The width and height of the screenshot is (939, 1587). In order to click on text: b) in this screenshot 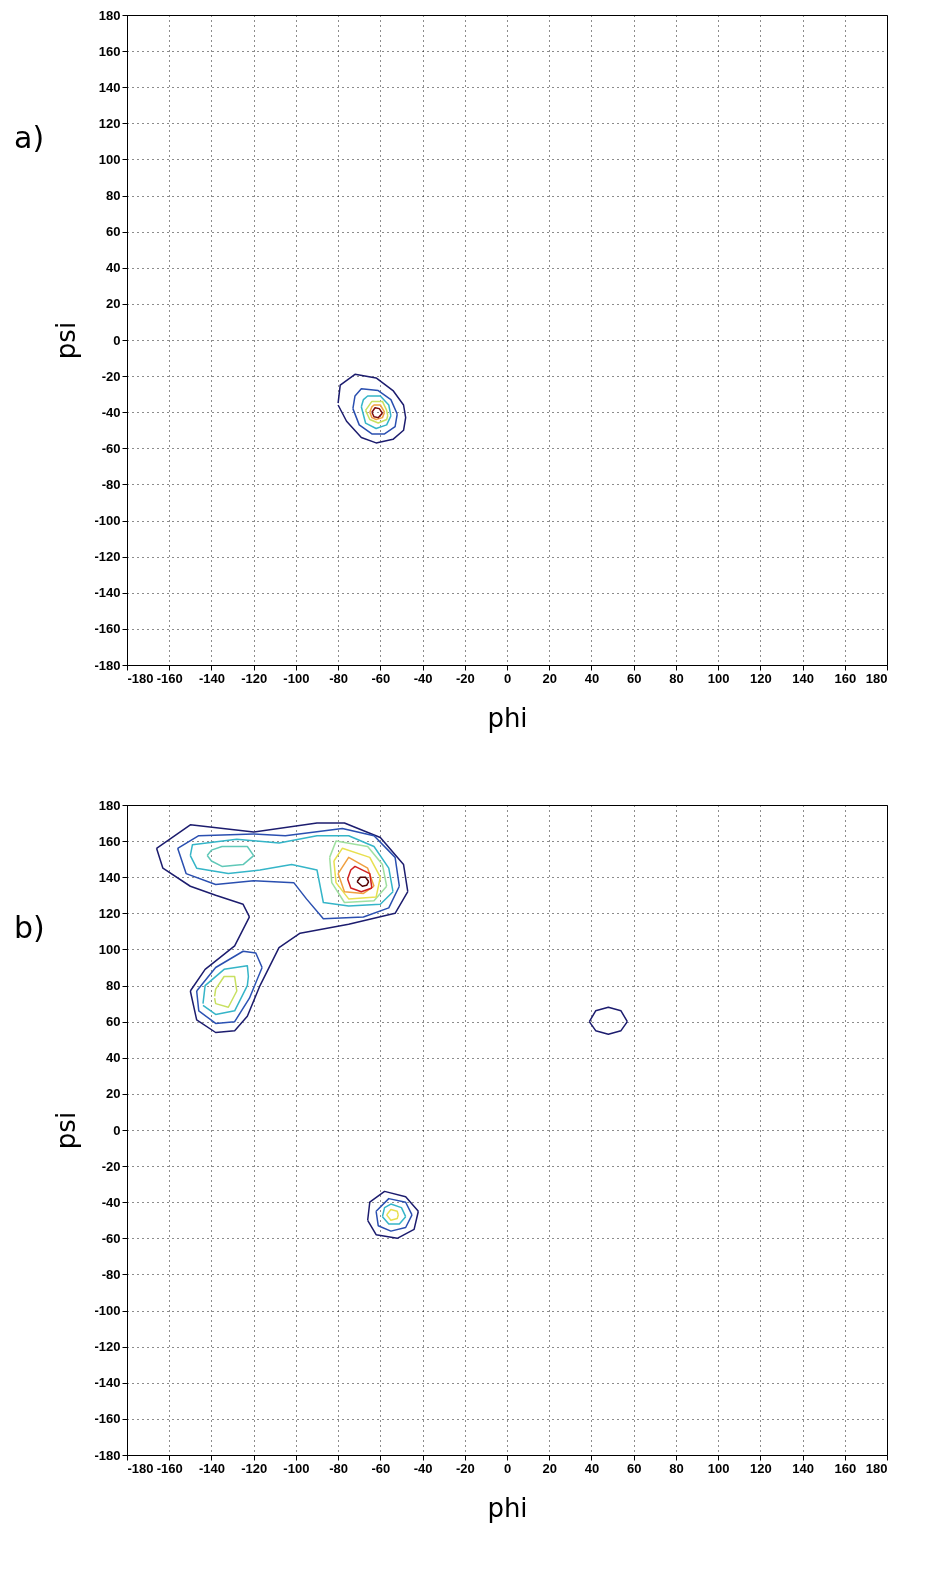, I will do `click(29, 927)`.